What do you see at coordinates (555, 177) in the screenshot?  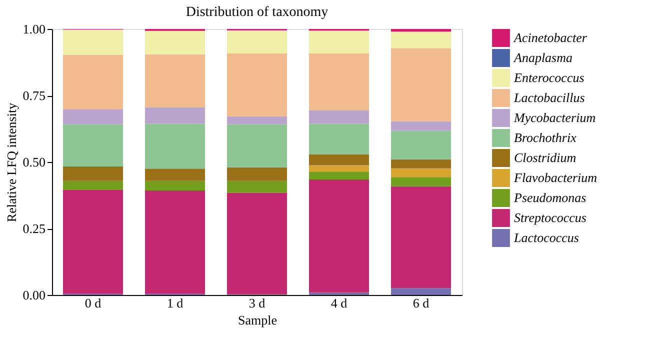 I see `legend-label: Flavobacterium` at bounding box center [555, 177].